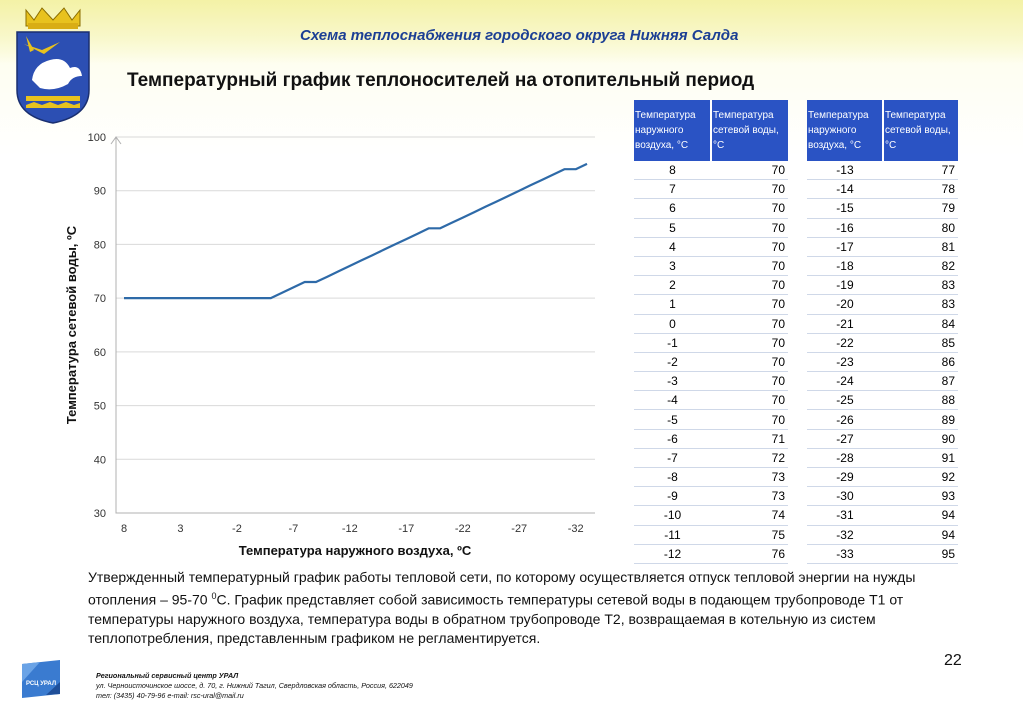  What do you see at coordinates (180, 529) in the screenshot?
I see `x-tick-label: 3` at bounding box center [180, 529].